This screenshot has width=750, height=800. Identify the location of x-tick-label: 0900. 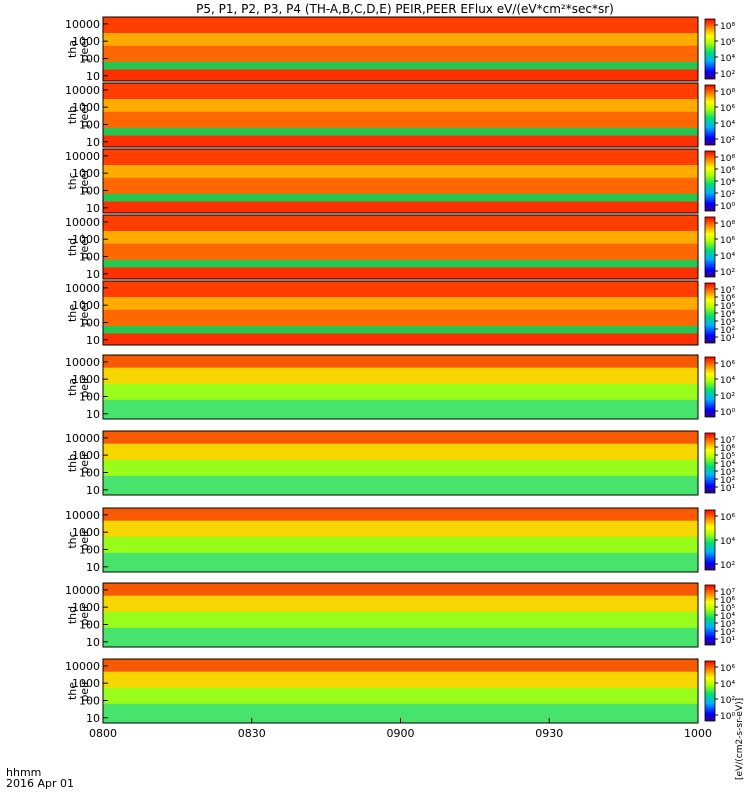
(401, 733).